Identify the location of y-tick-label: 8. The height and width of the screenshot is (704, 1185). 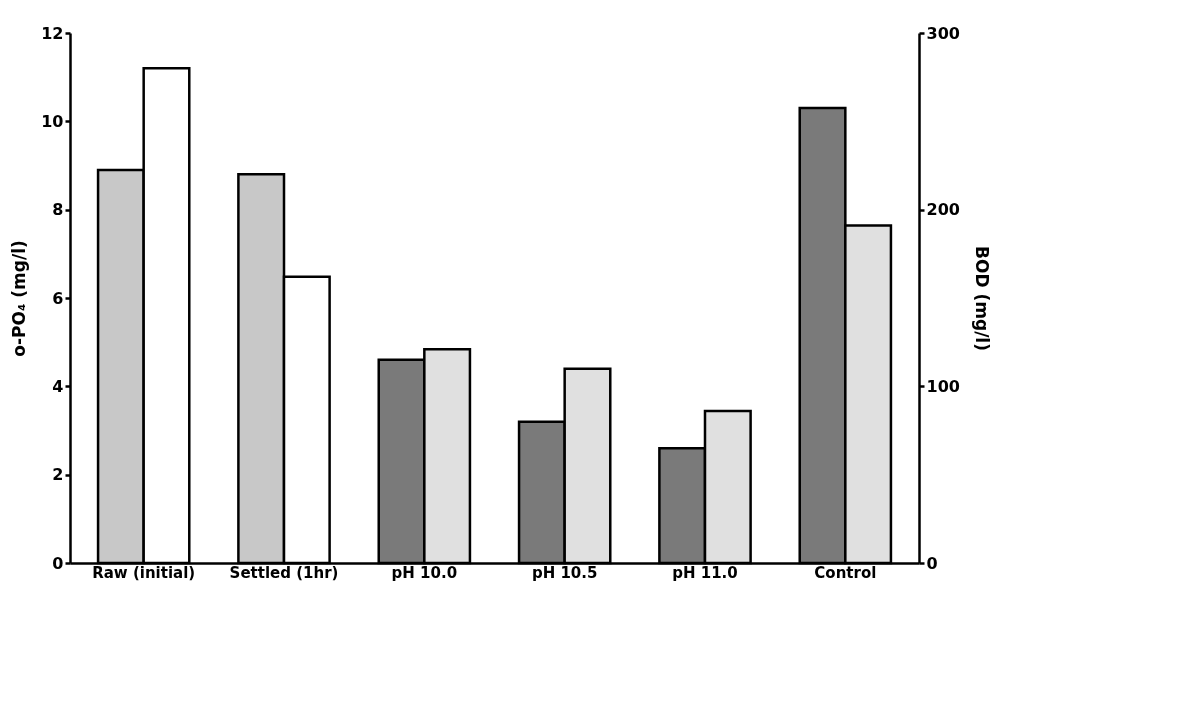
(58, 210).